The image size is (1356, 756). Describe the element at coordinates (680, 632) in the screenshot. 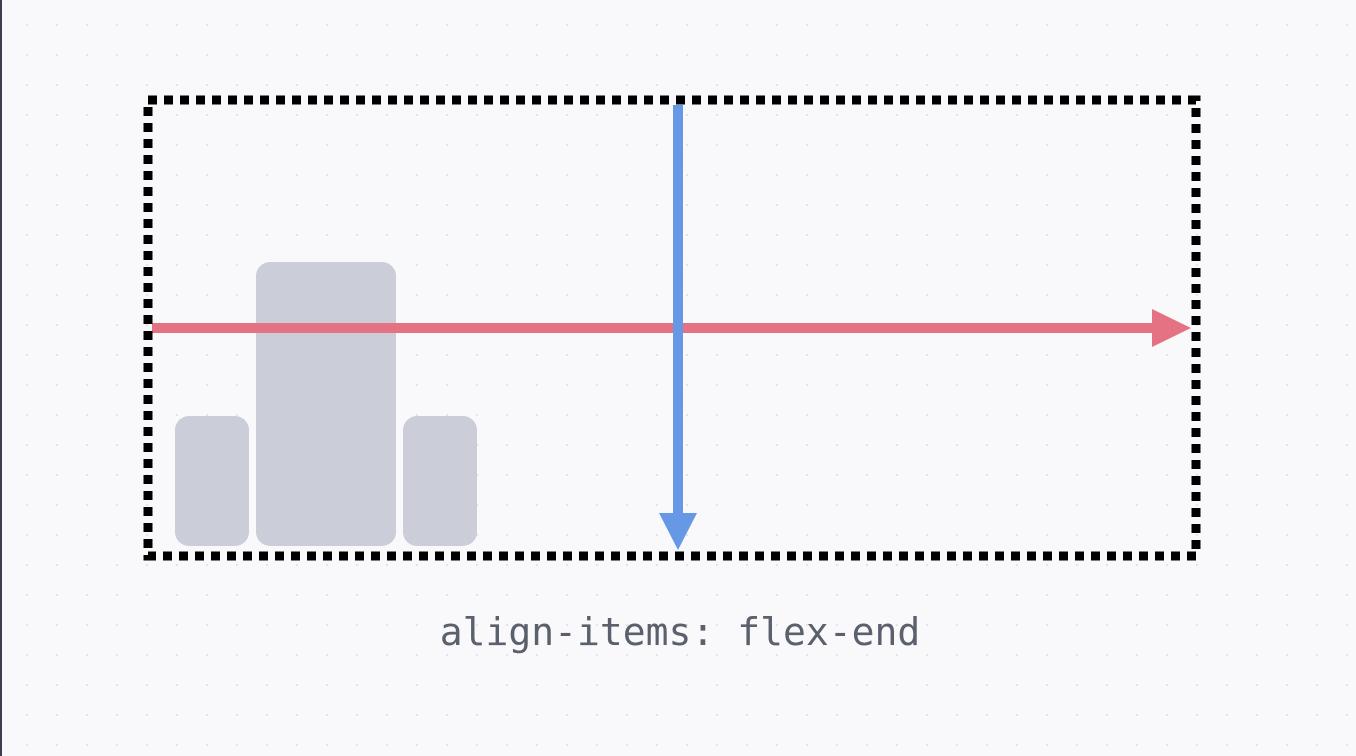

I see `caption-text: align-items: flex-end` at that location.